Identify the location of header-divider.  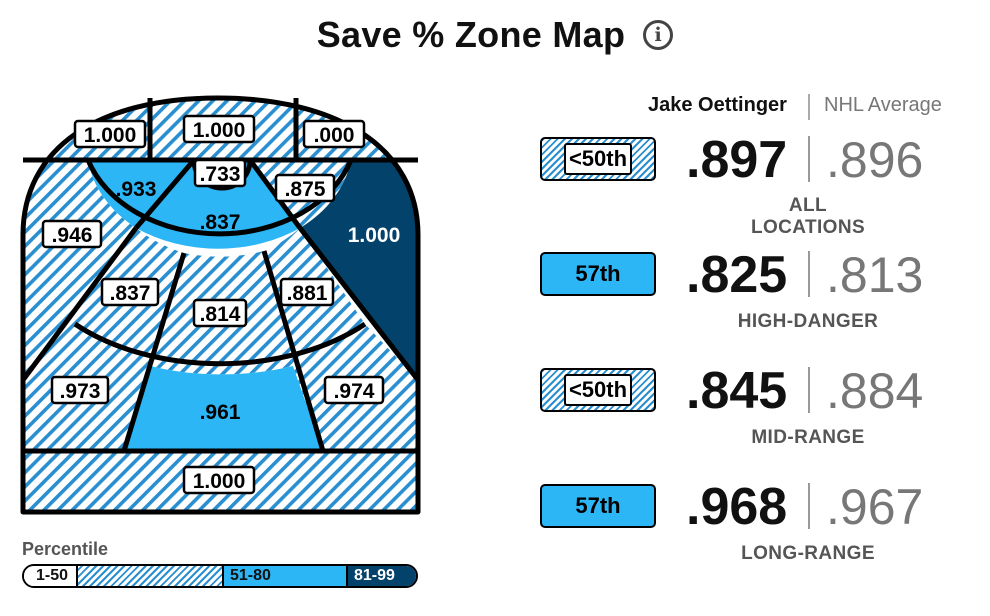
(809, 107).